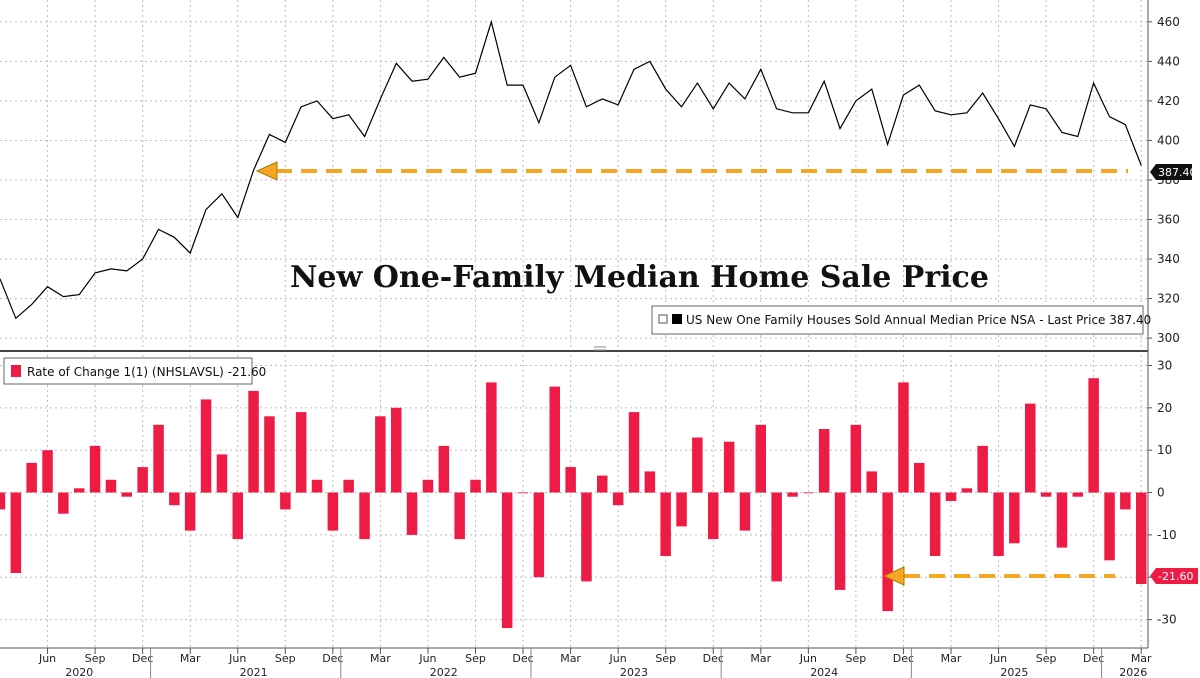 Image resolution: width=1200 pixels, height=678 pixels. I want to click on last-change-label: -21.60, so click(1175, 576).